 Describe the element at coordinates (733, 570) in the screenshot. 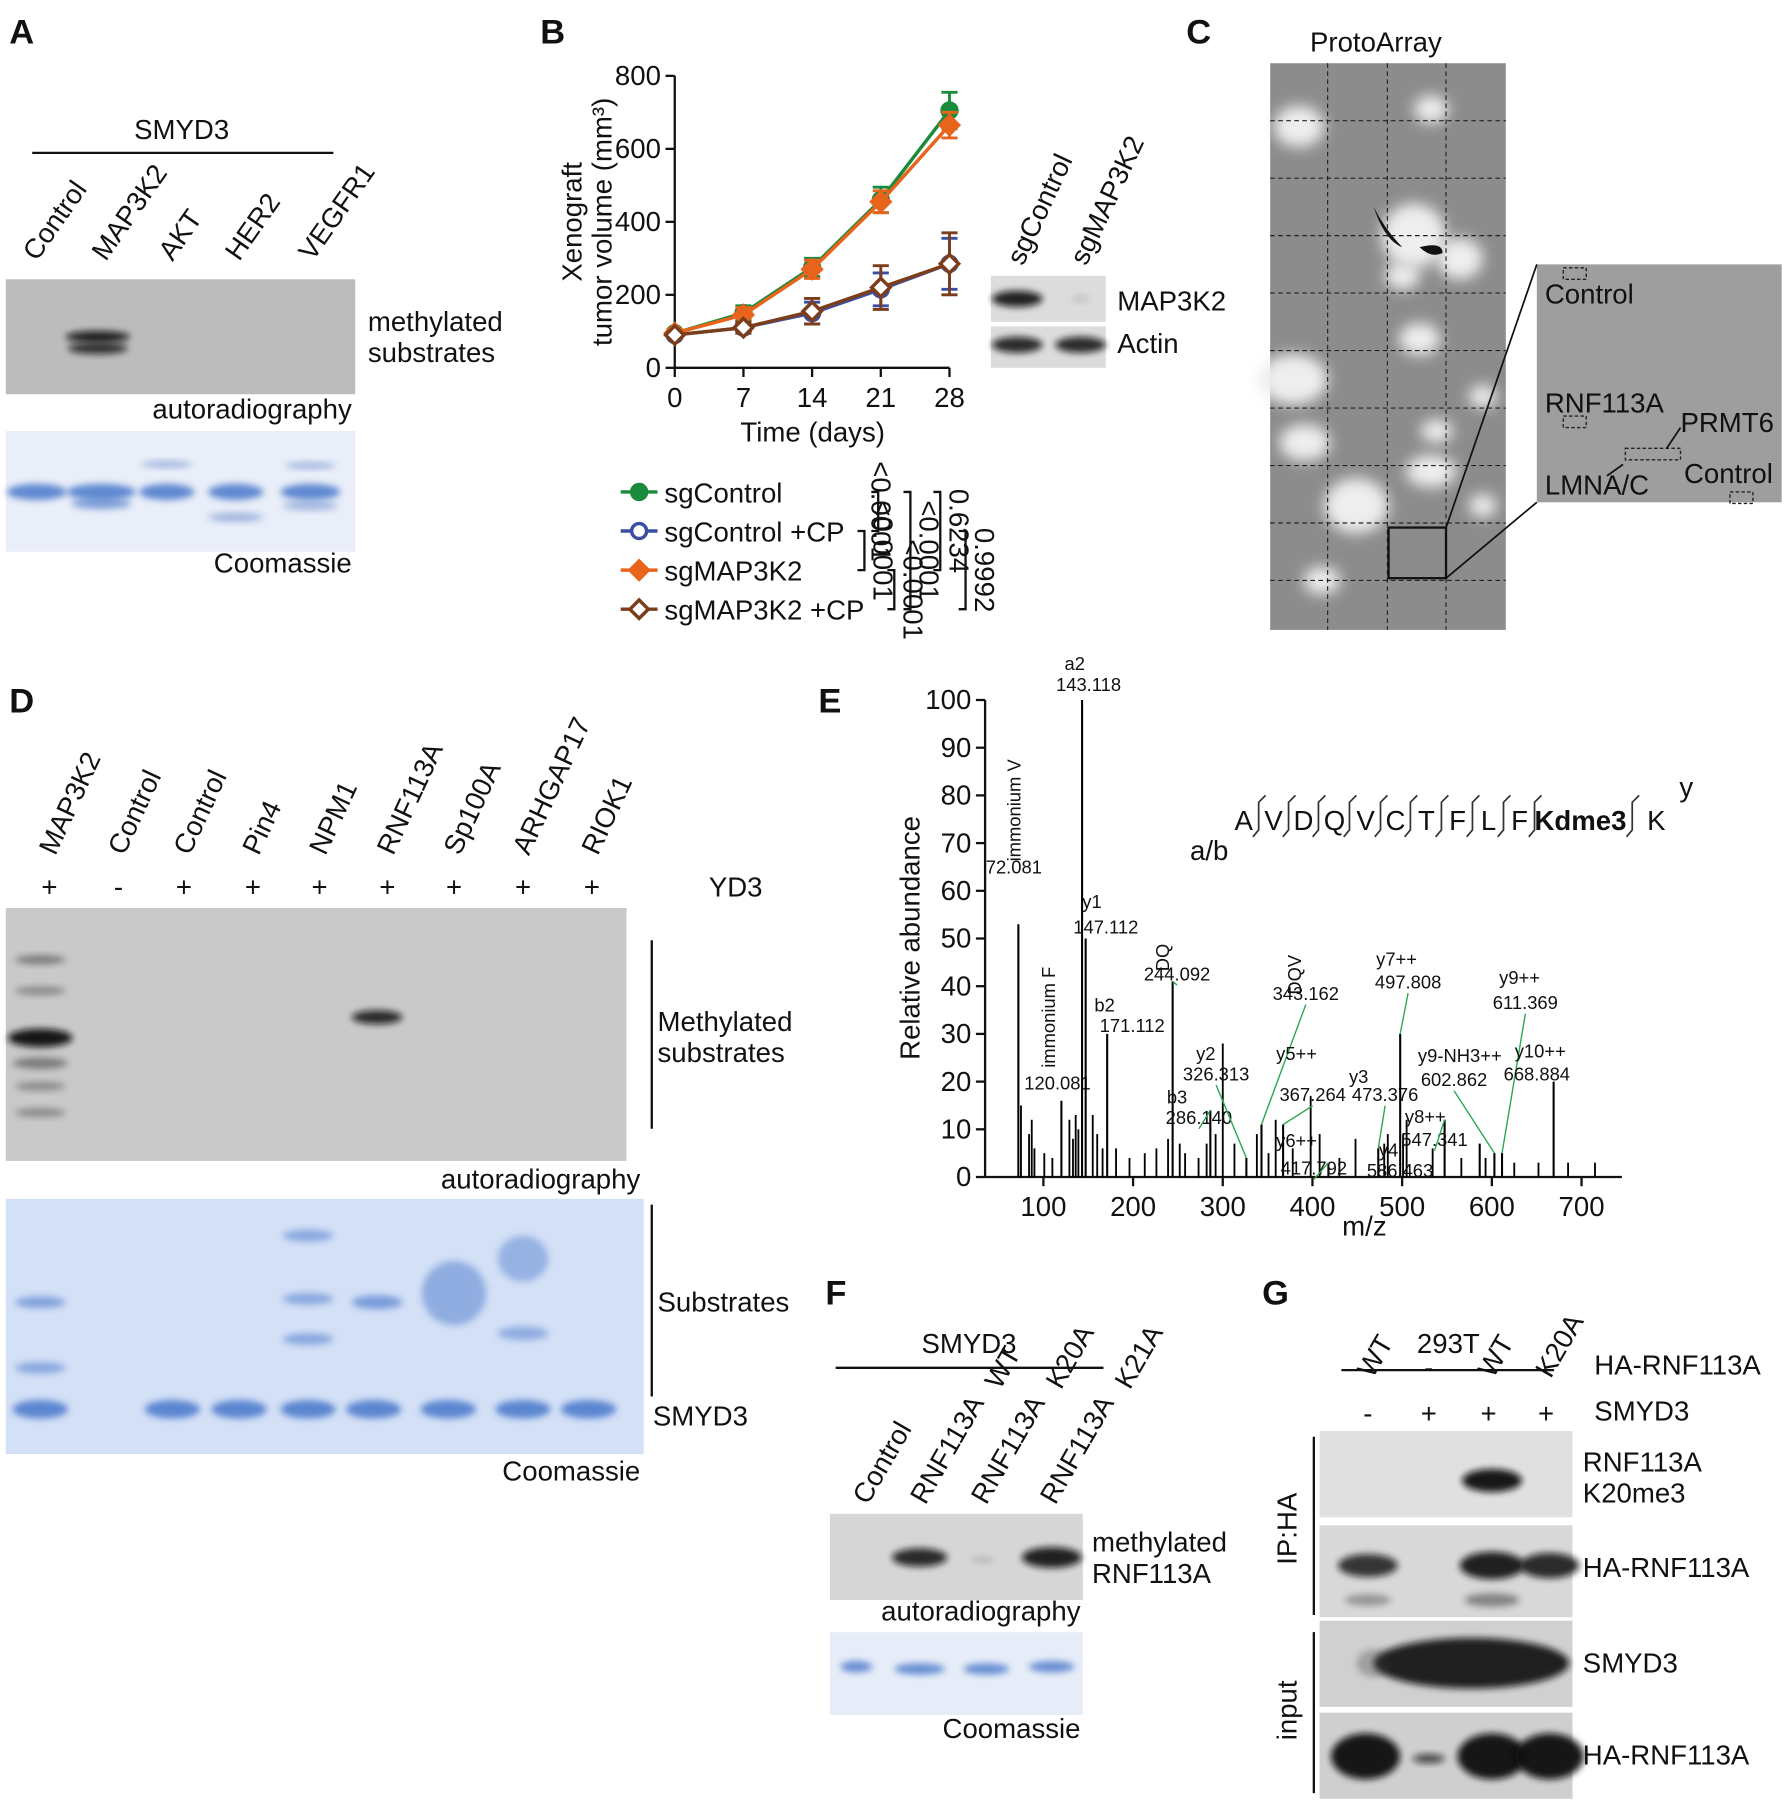

I see `legend-label: sgMAP3K2` at that location.